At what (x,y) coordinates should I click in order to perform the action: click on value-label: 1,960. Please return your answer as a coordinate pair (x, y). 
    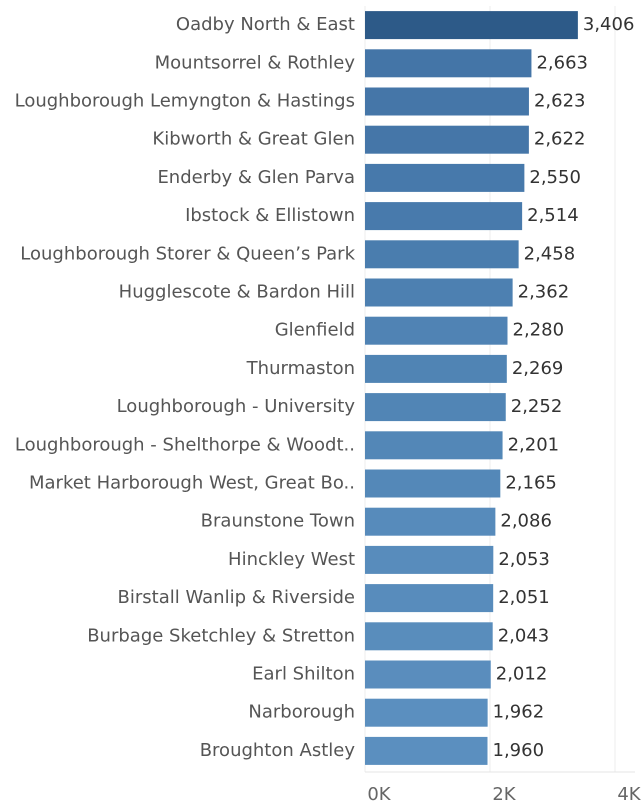
    Looking at the image, I should click on (519, 750).